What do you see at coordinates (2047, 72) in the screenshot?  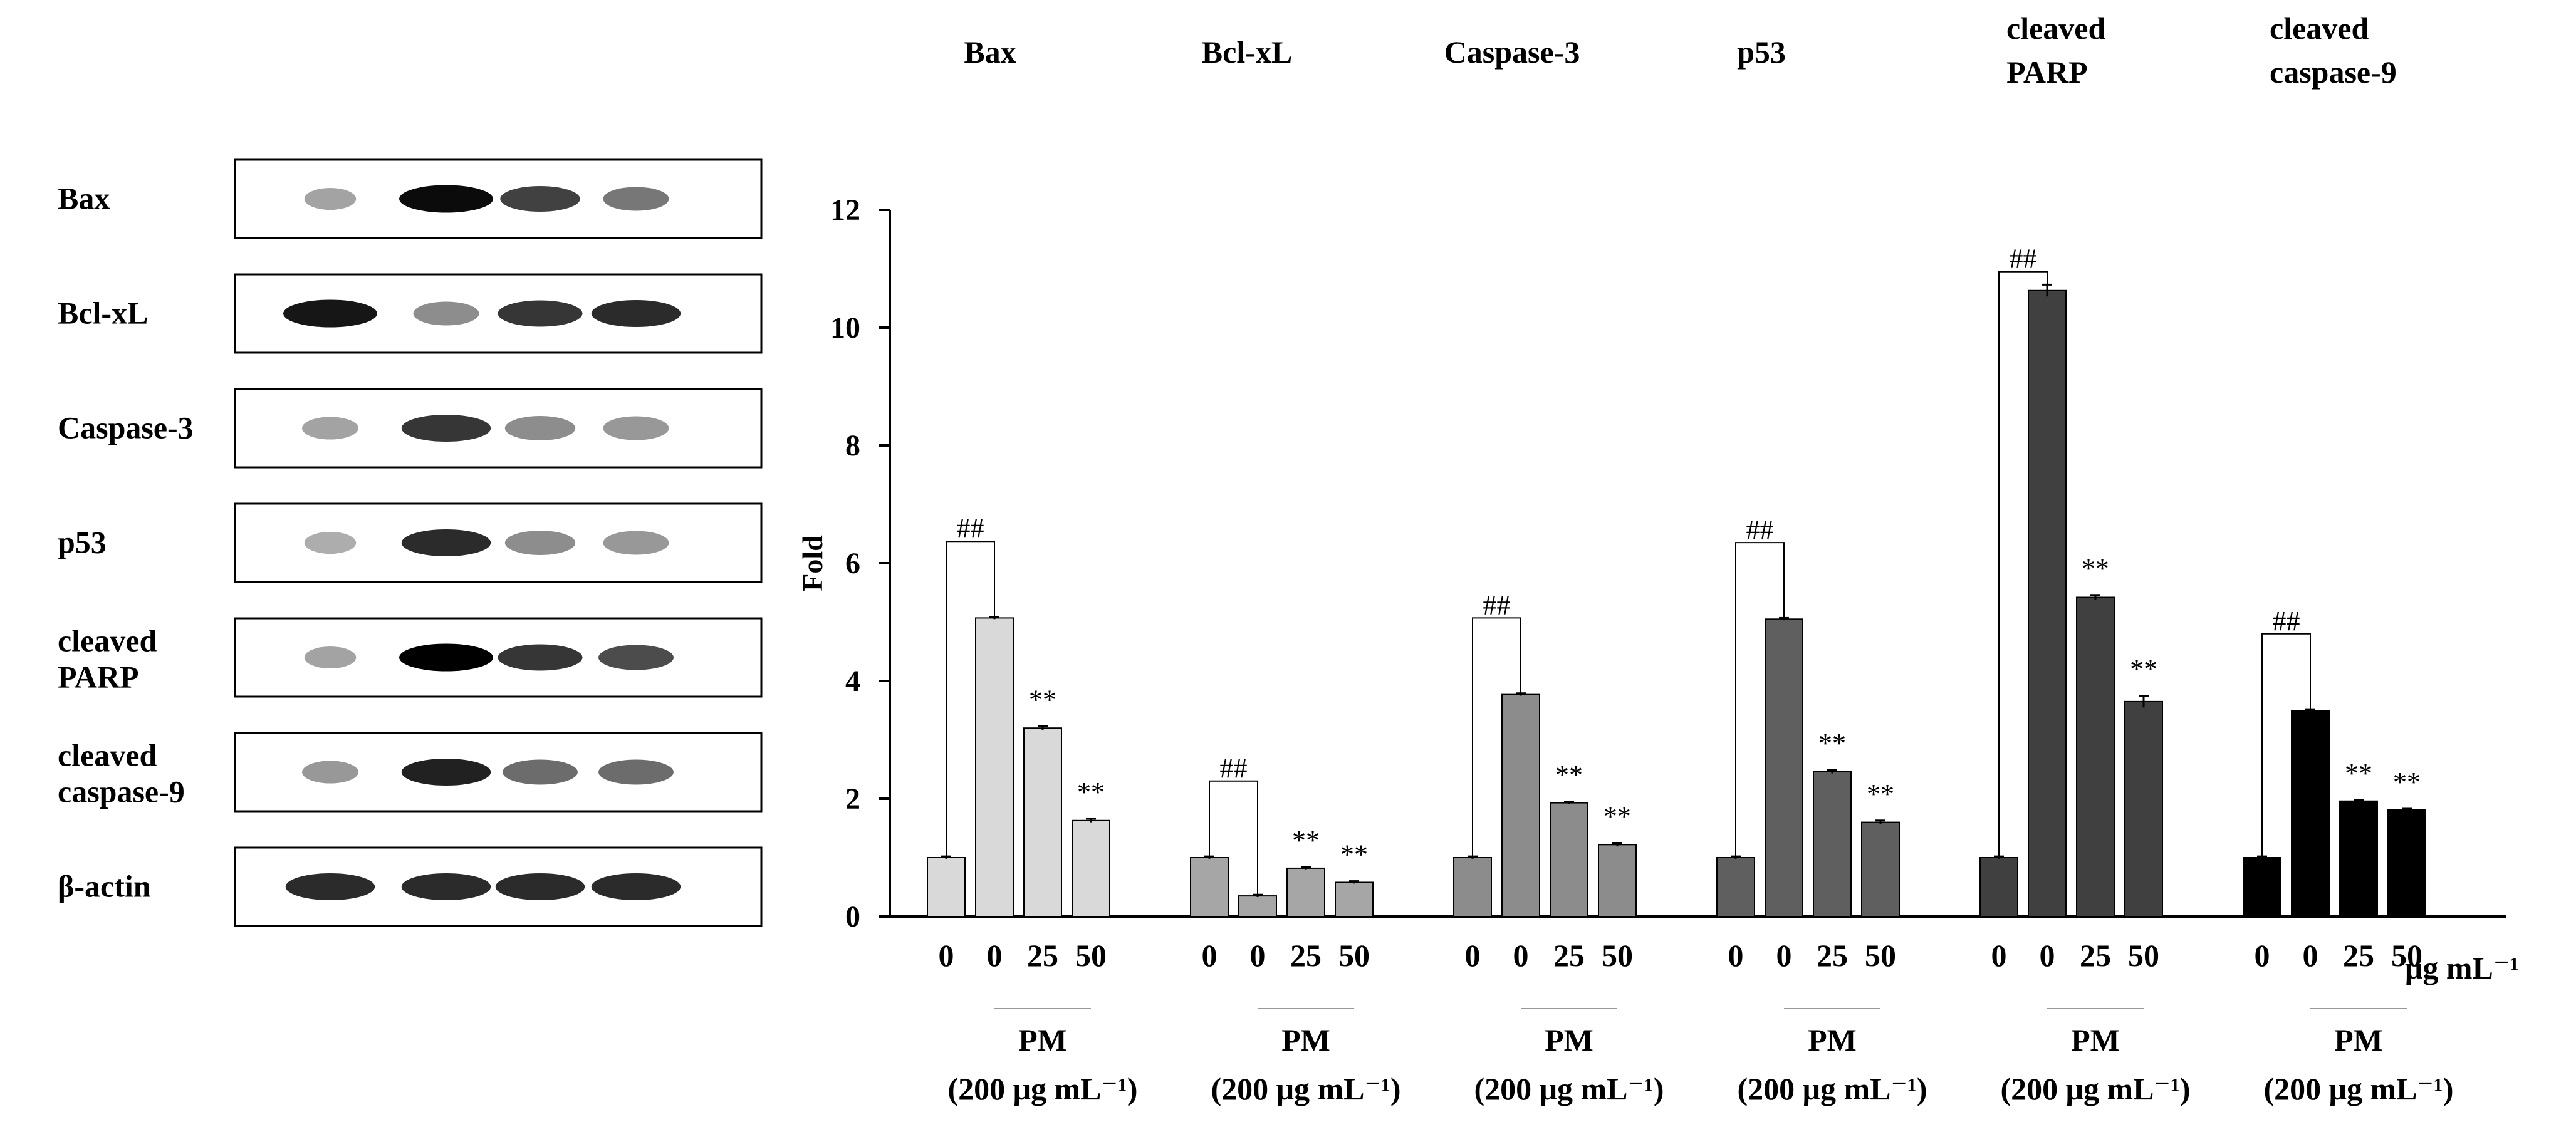 I see `group-title: PARP` at bounding box center [2047, 72].